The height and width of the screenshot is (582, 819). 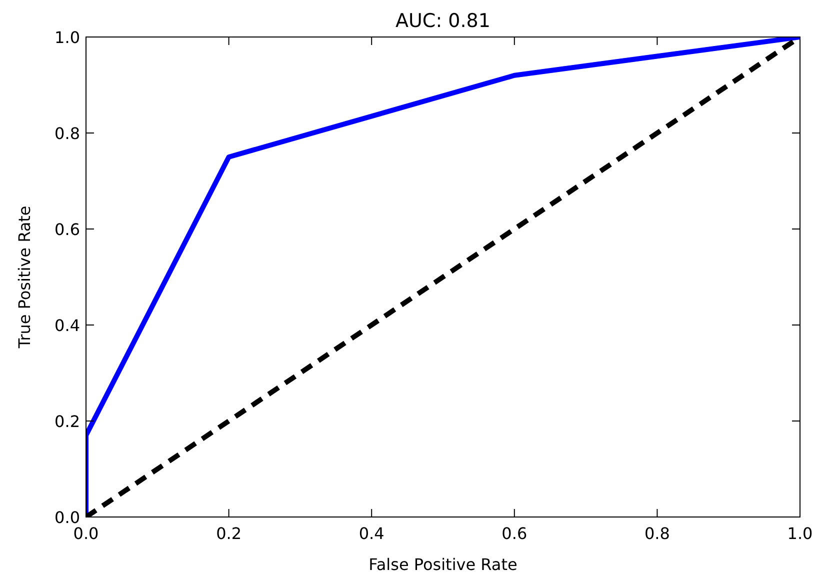 What do you see at coordinates (67, 421) in the screenshot?
I see `y-tick-label: 0.2` at bounding box center [67, 421].